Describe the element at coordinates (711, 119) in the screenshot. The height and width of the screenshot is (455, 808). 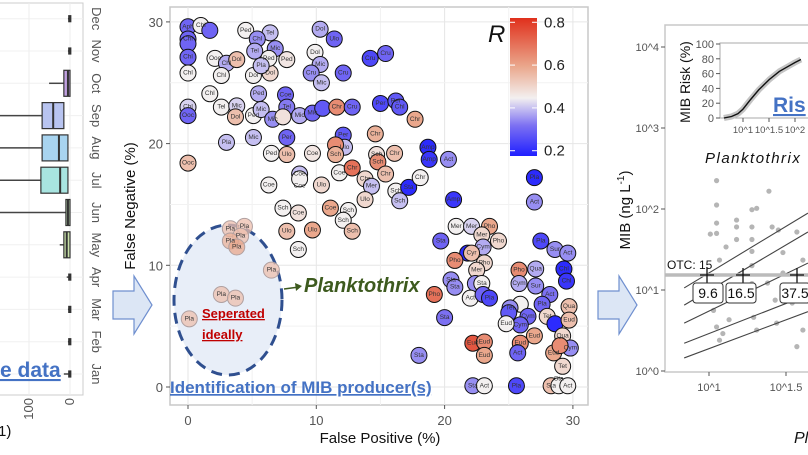
I see `inset-y-tick-label: 0` at that location.